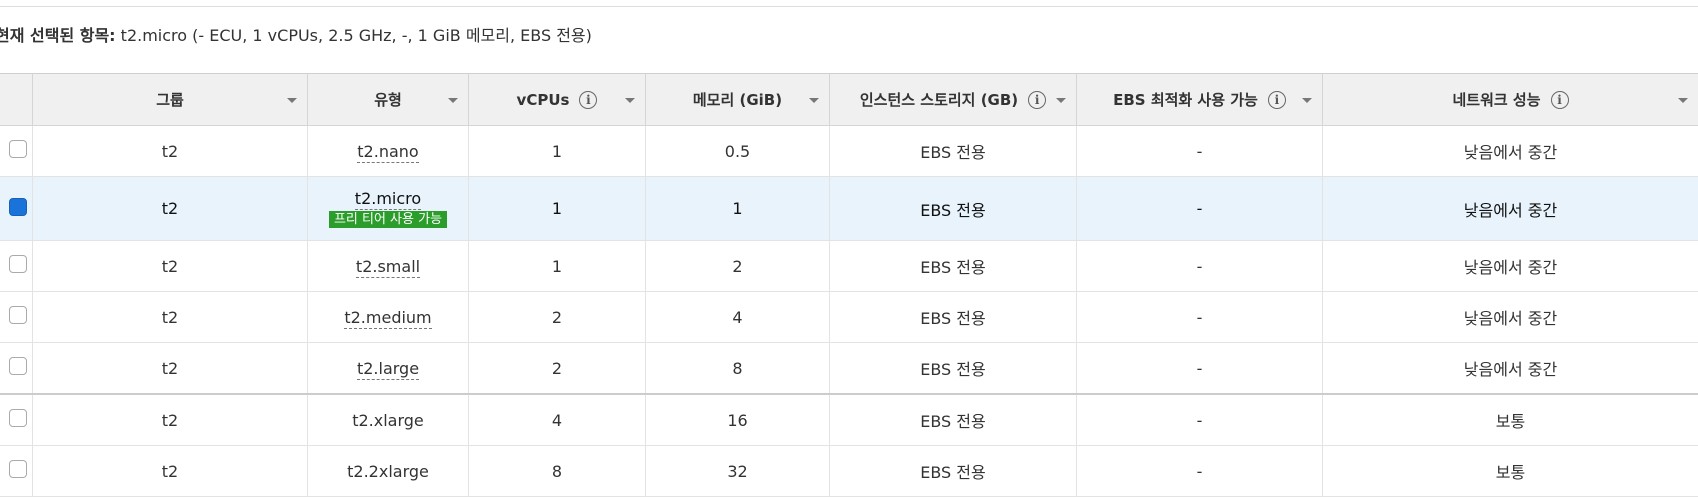 The image size is (1698, 497). I want to click on instance-type-link: t2.medium, so click(387, 318).